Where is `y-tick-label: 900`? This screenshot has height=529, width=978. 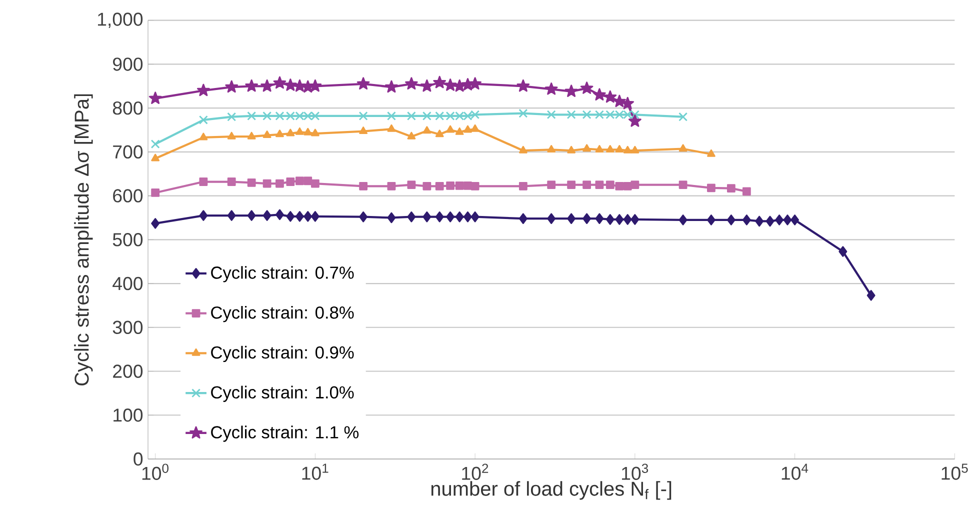 y-tick-label: 900 is located at coordinates (128, 64).